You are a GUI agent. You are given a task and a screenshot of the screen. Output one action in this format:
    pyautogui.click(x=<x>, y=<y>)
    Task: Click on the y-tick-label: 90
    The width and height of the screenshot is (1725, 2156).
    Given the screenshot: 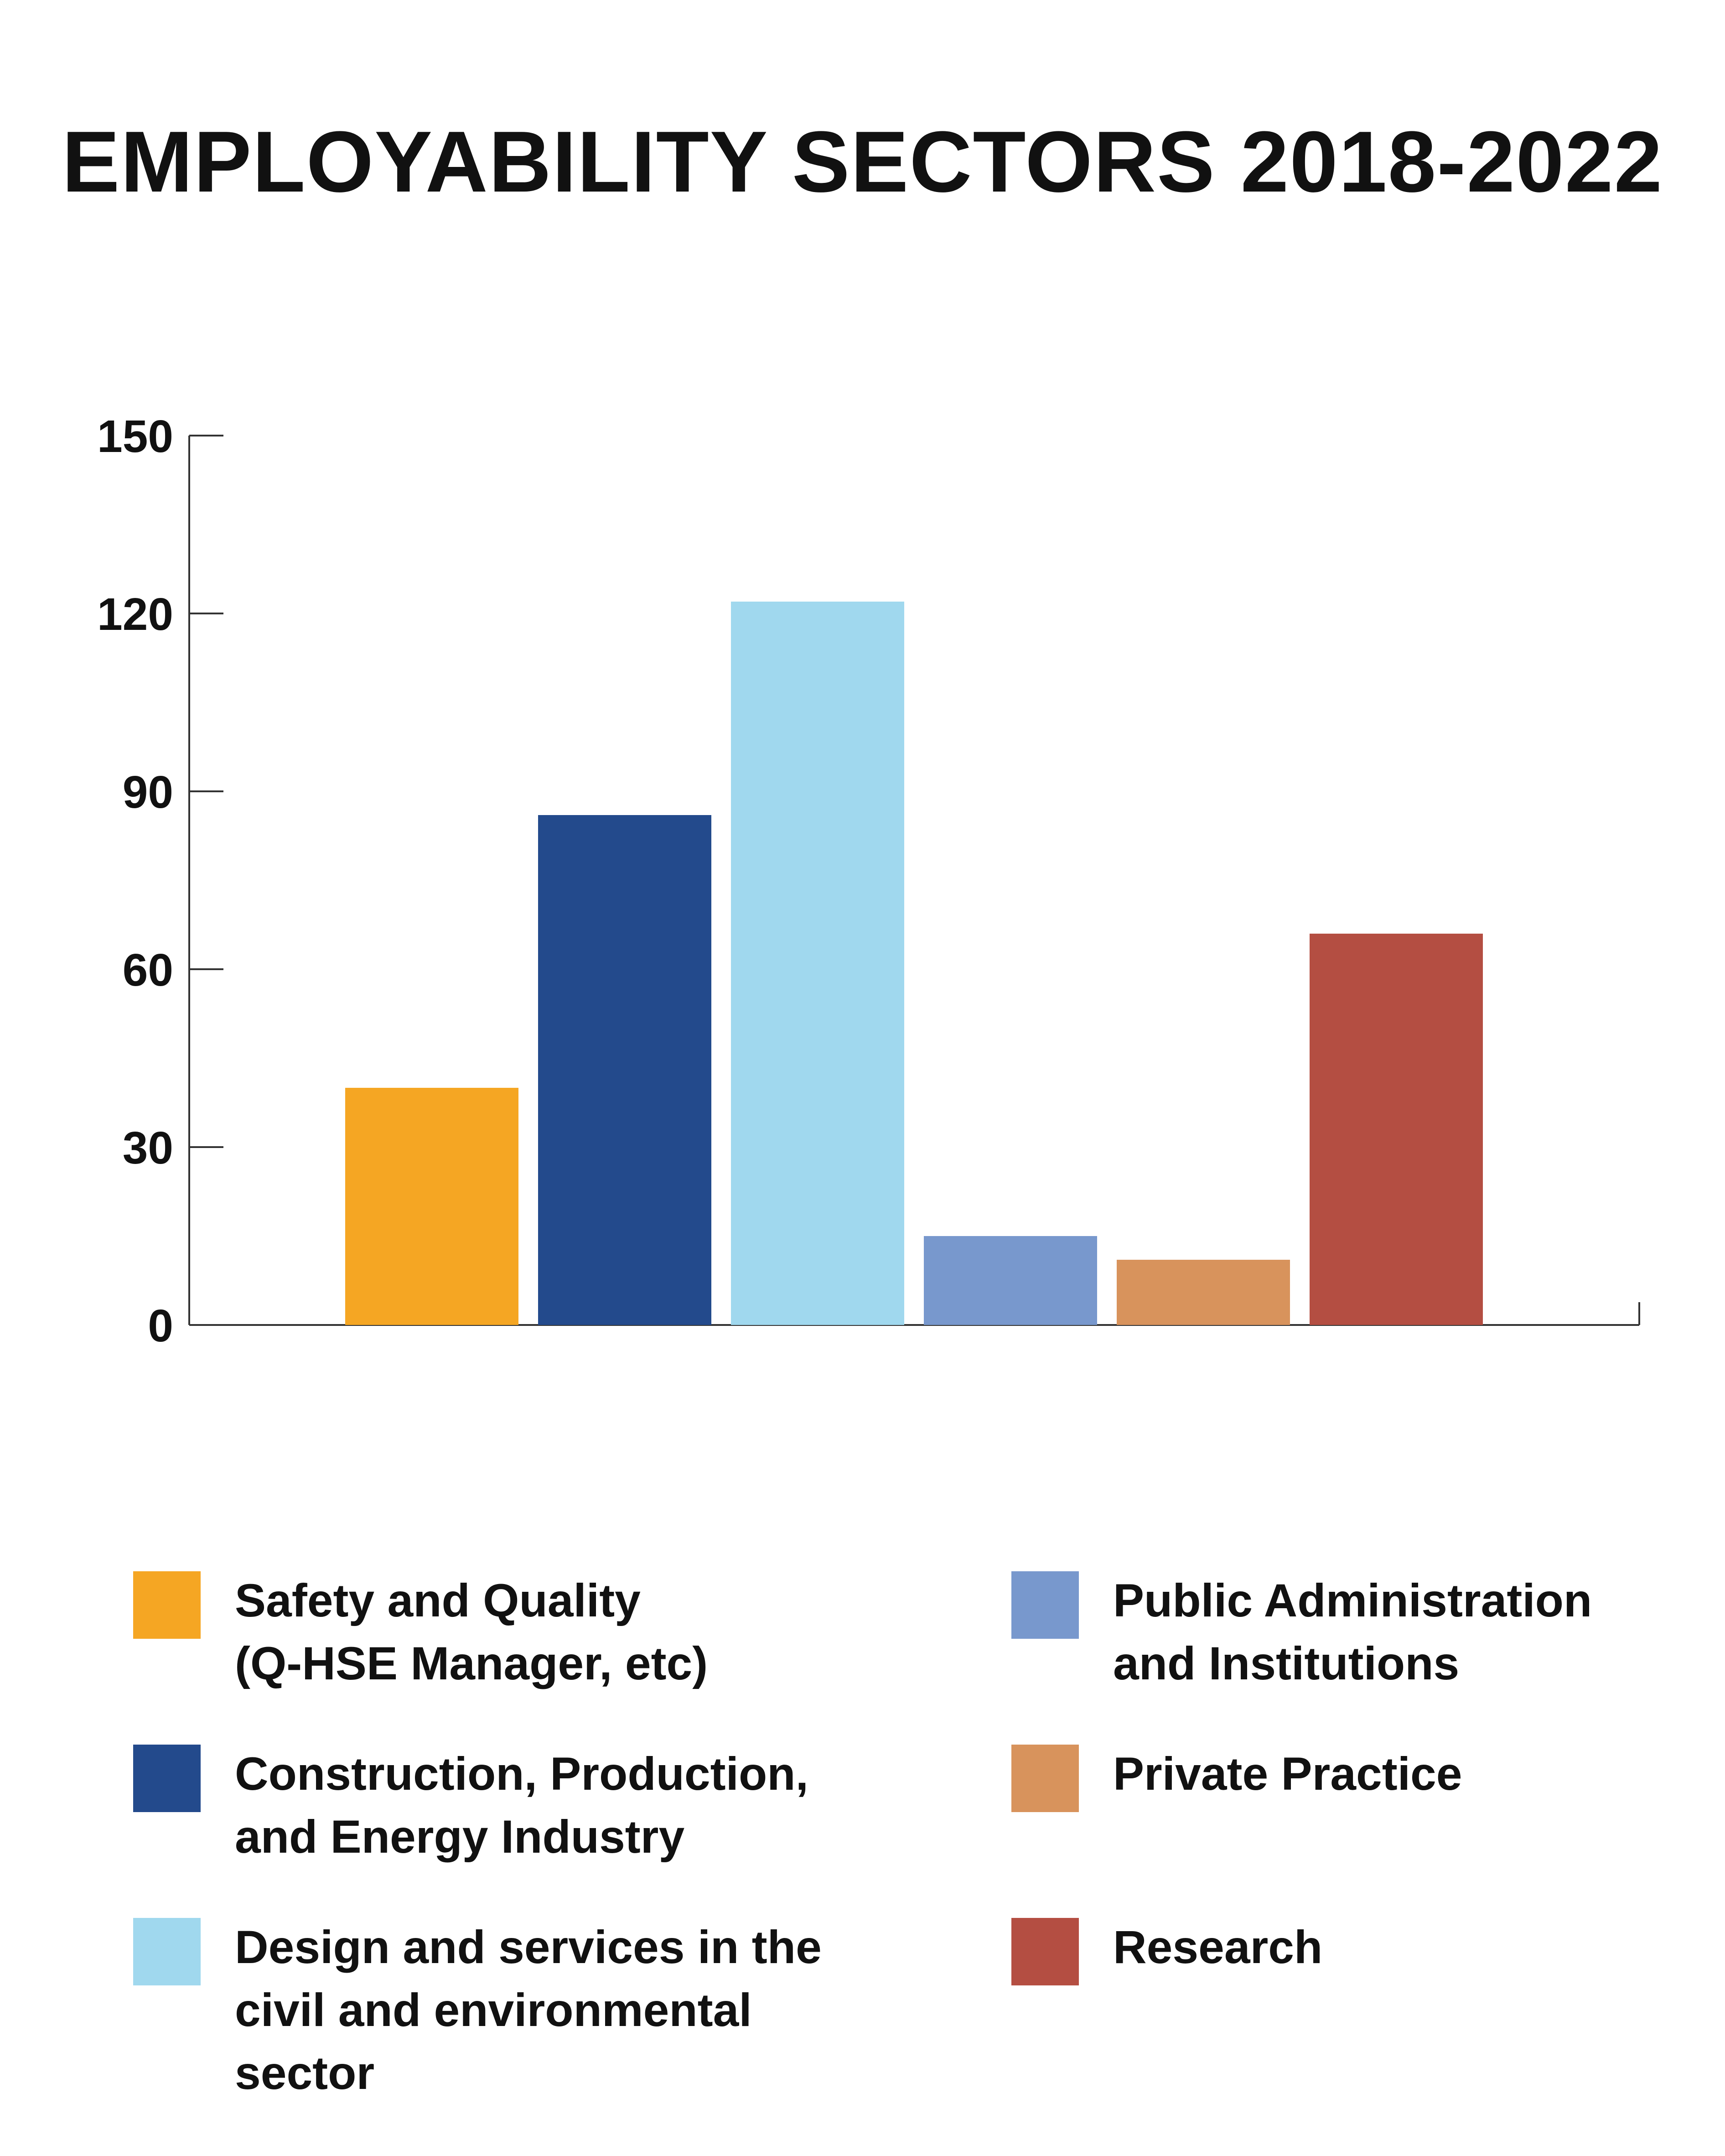 What is the action you would take?
    pyautogui.click(x=148, y=792)
    